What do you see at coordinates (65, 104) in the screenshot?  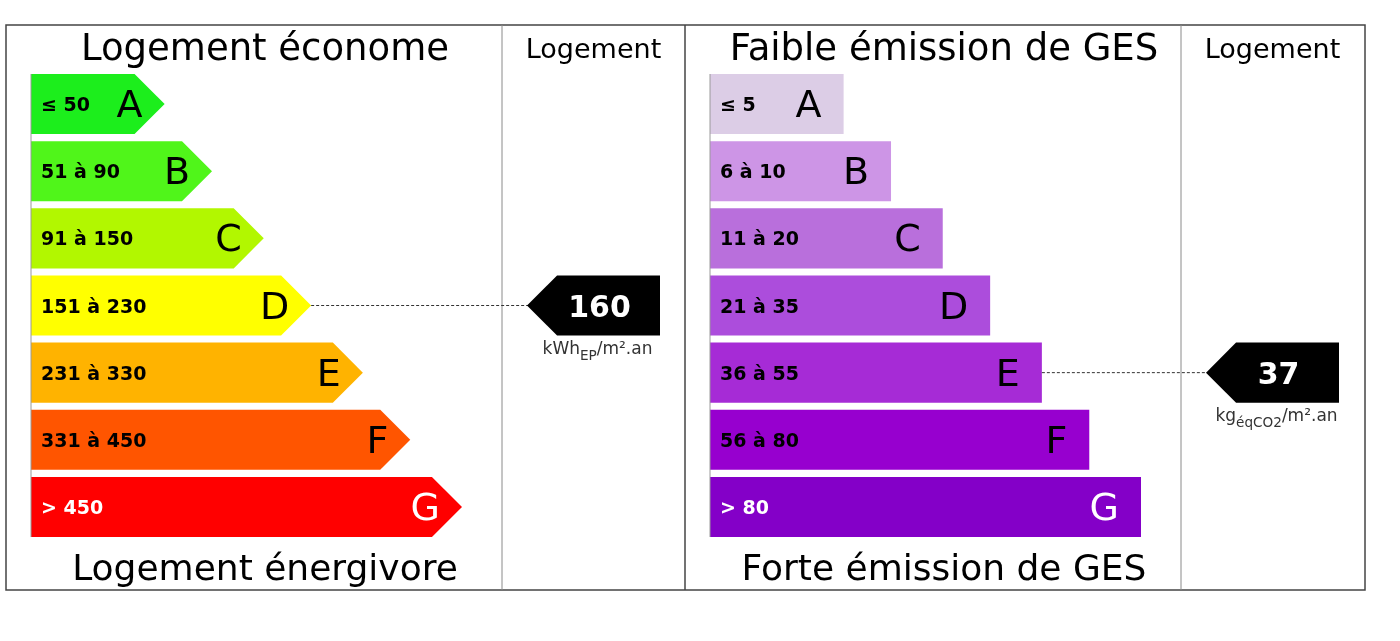 I see `y-tick-label: ≤ 50` at bounding box center [65, 104].